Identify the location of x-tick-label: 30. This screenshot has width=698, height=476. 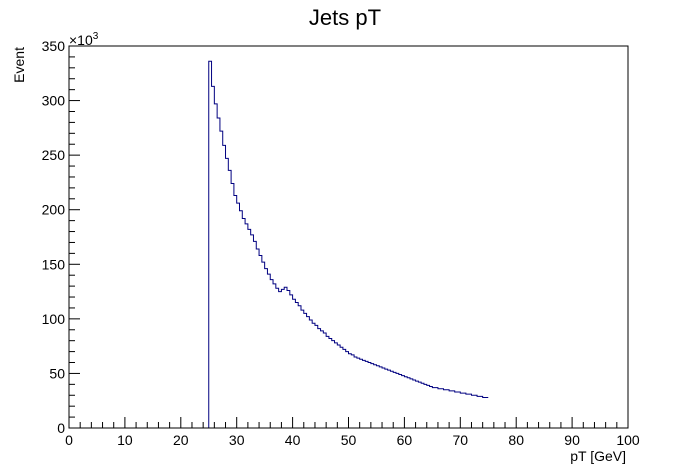
(237, 440).